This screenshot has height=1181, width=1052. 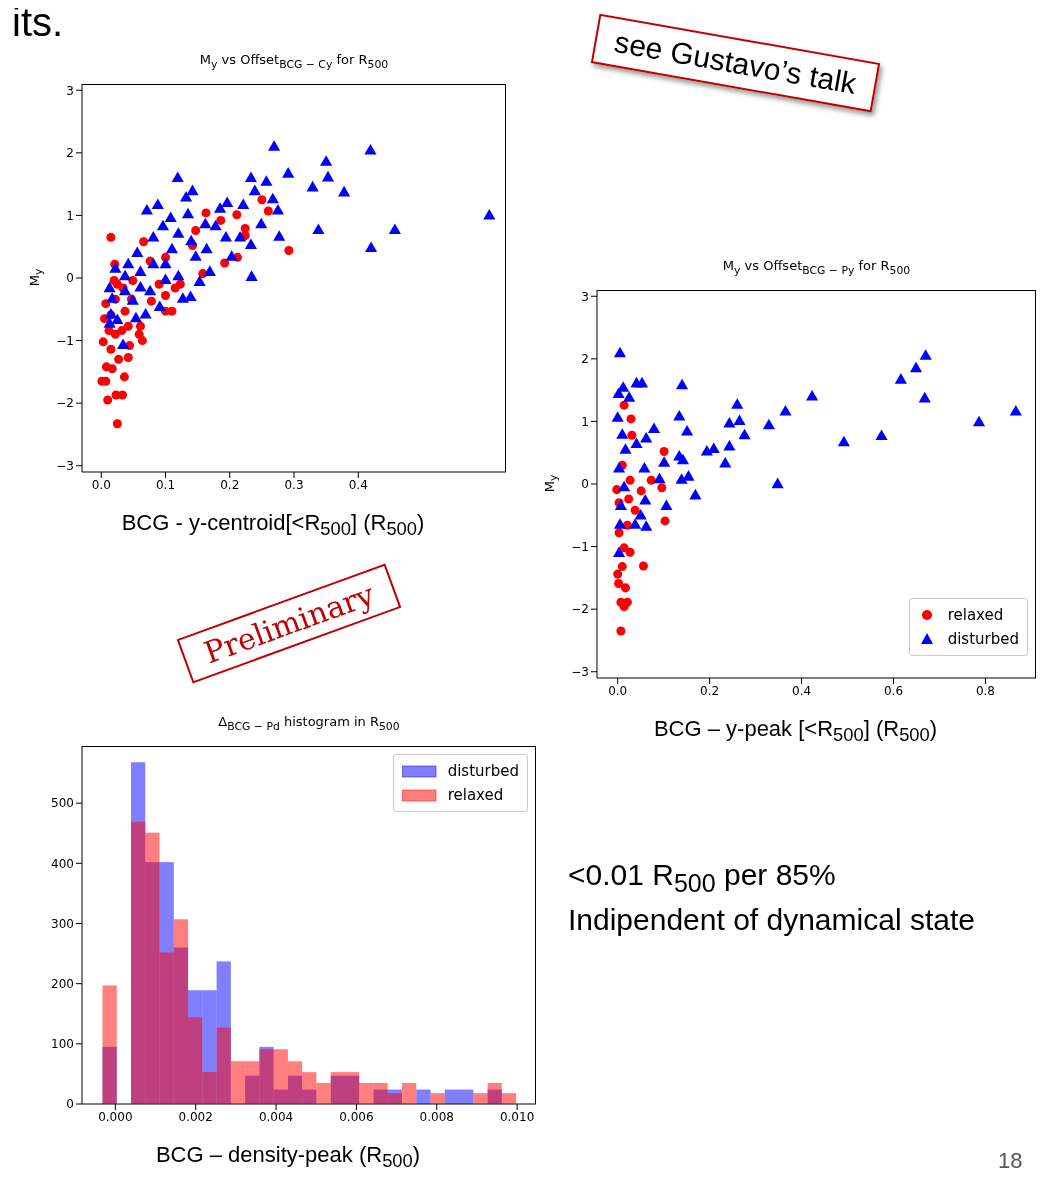 I want to click on y-tick-label: 2, so click(x=70, y=153).